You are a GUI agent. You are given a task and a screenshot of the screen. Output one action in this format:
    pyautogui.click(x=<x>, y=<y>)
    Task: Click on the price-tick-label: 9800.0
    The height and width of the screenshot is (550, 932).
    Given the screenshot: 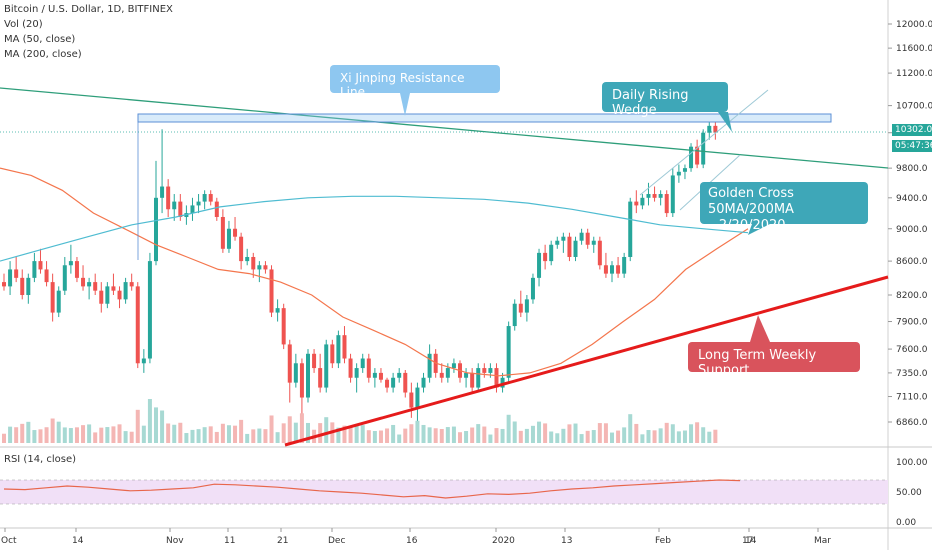 What is the action you would take?
    pyautogui.click(x=912, y=169)
    